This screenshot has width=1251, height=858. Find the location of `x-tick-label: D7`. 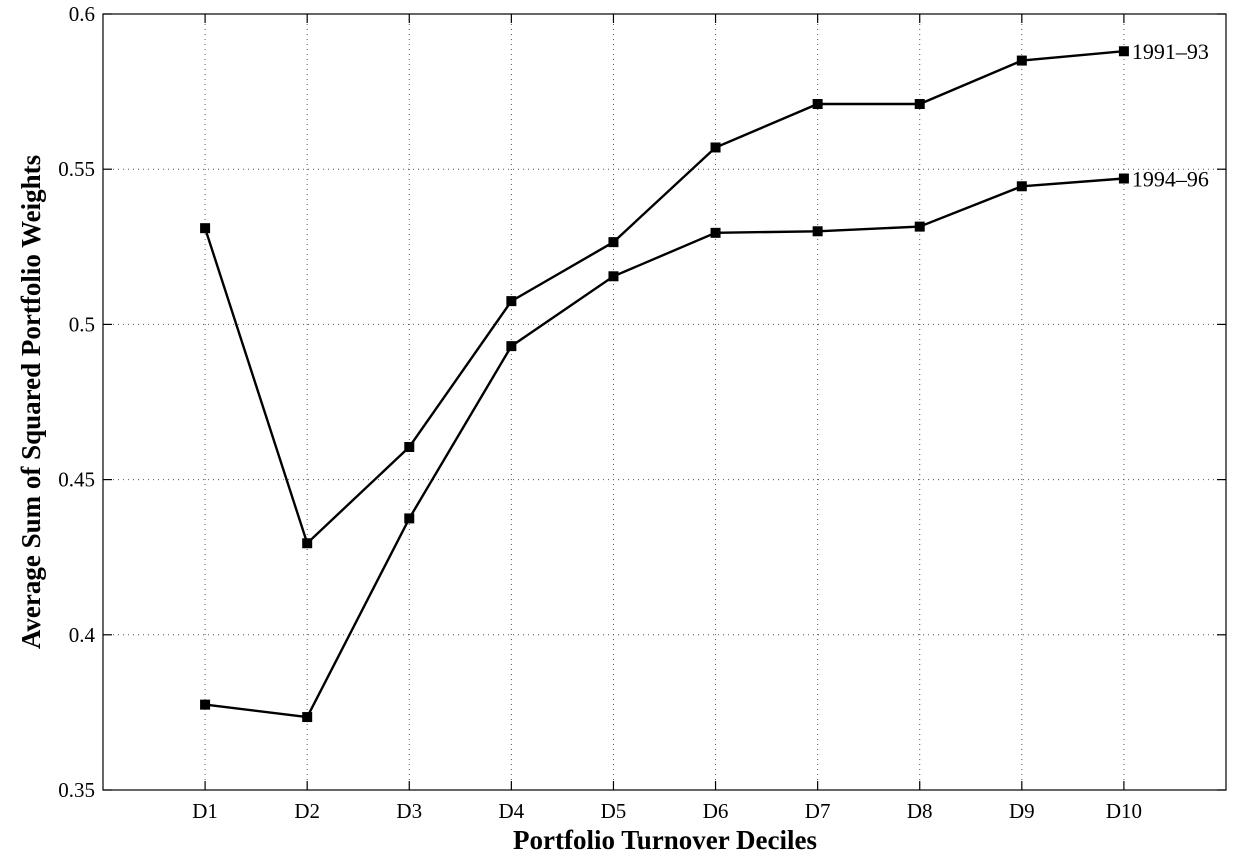

x-tick-label: D7 is located at coordinates (818, 811).